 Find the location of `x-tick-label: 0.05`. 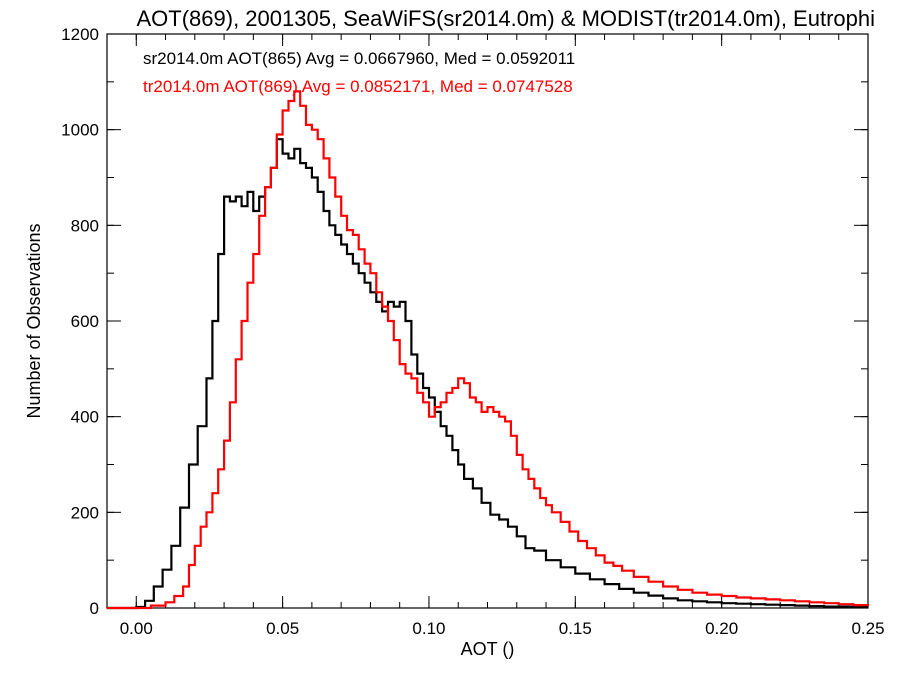

x-tick-label: 0.05 is located at coordinates (282, 628).